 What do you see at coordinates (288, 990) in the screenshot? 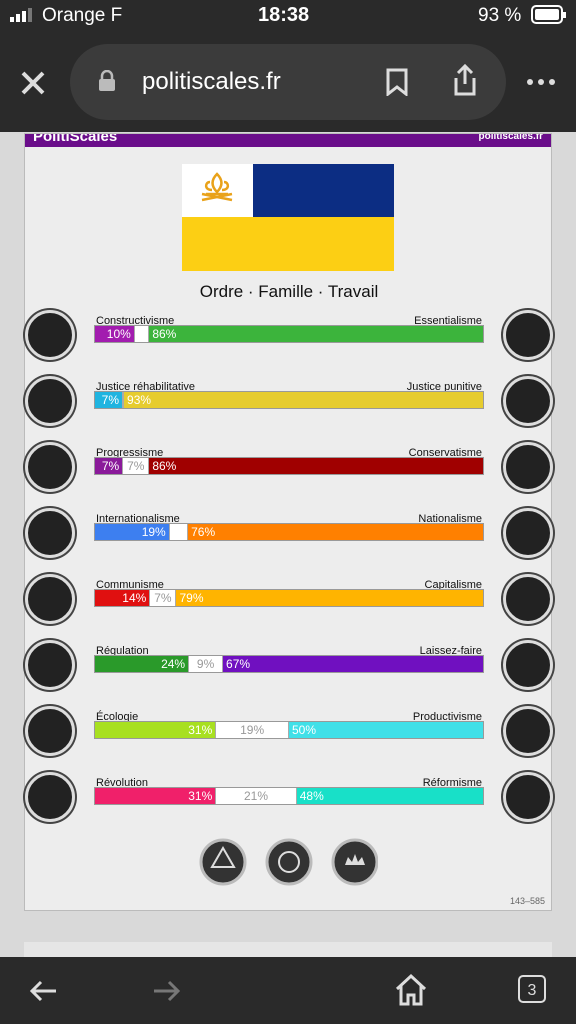
I see `bottom-nav: 3` at bounding box center [288, 990].